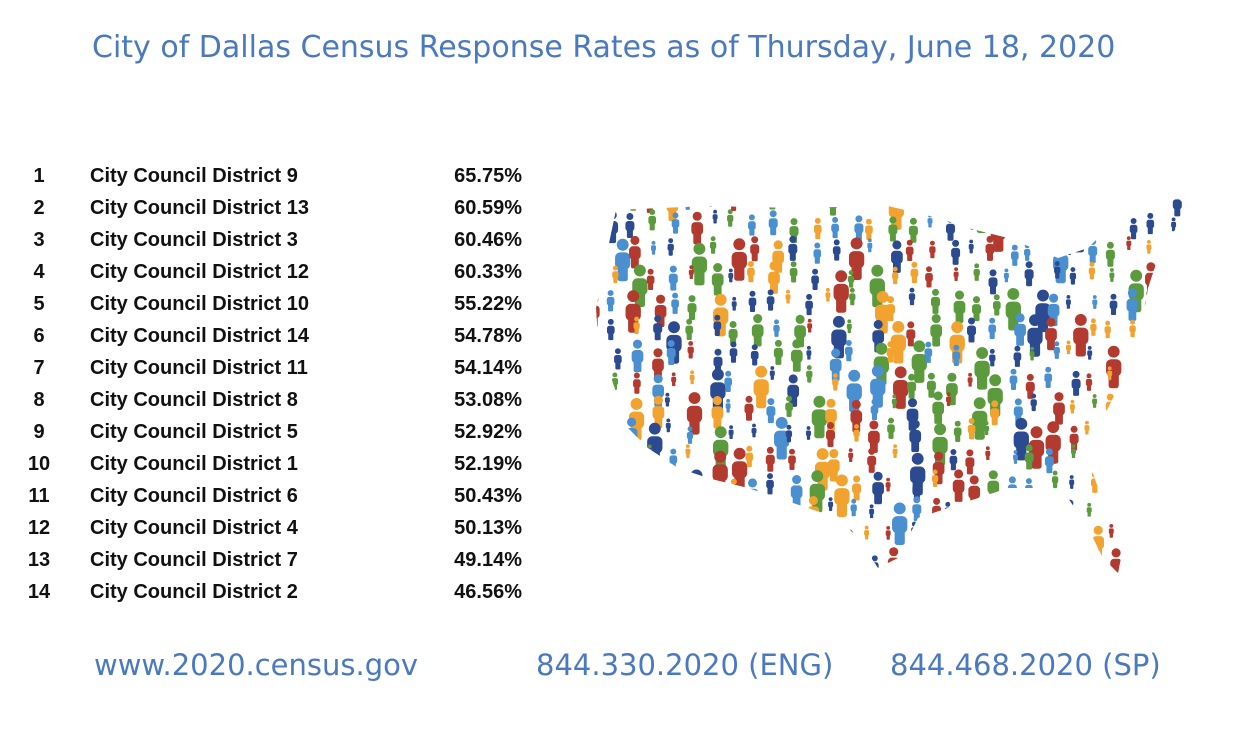  What do you see at coordinates (39, 496) in the screenshot?
I see `rank-number: 11` at bounding box center [39, 496].